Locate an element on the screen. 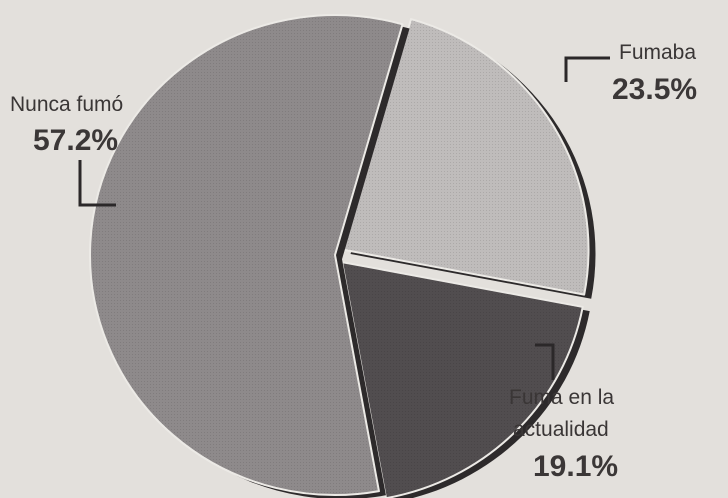 The image size is (728, 498). label-fumaba-name: Fumaba is located at coordinates (658, 52).